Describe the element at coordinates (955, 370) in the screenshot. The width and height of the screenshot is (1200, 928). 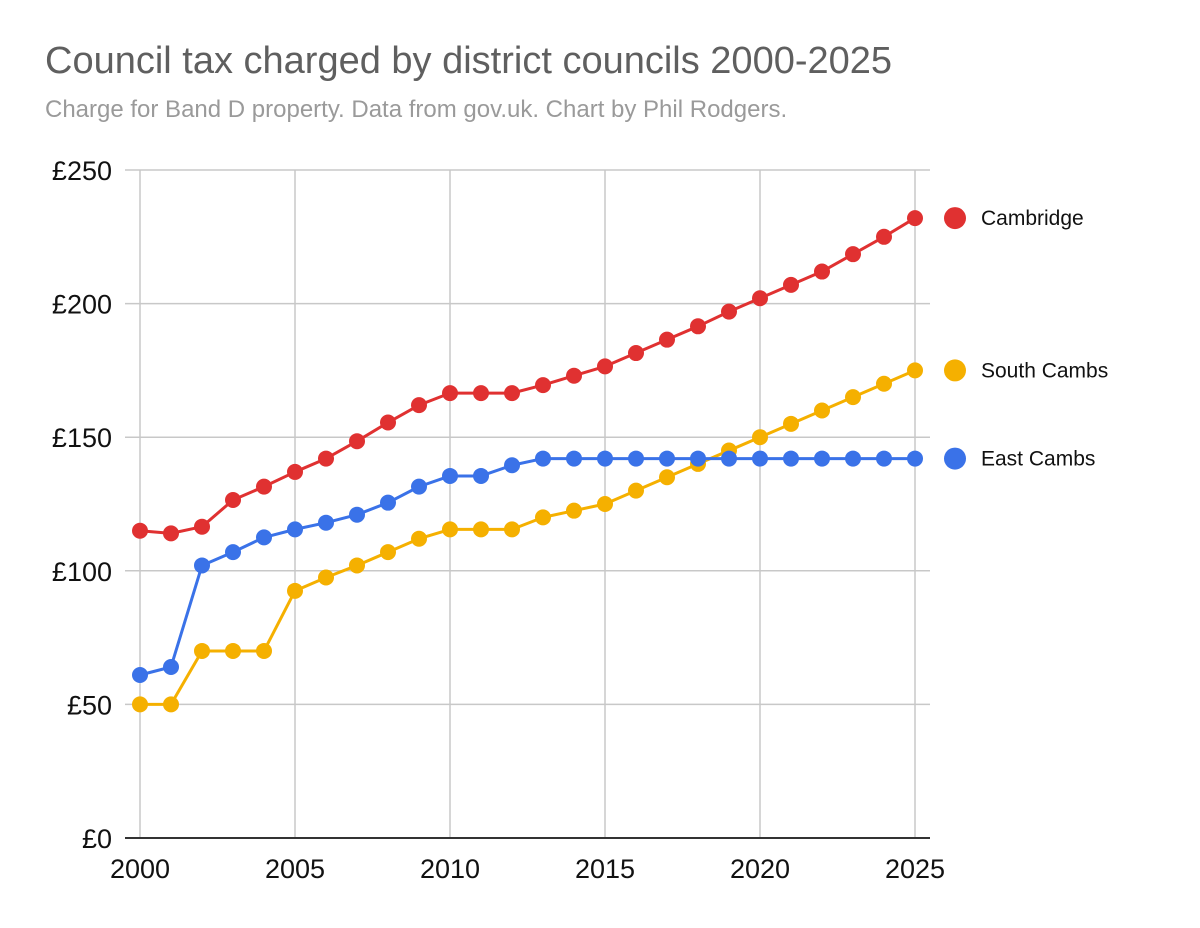
I see `south-cambs-legend-marker` at that location.